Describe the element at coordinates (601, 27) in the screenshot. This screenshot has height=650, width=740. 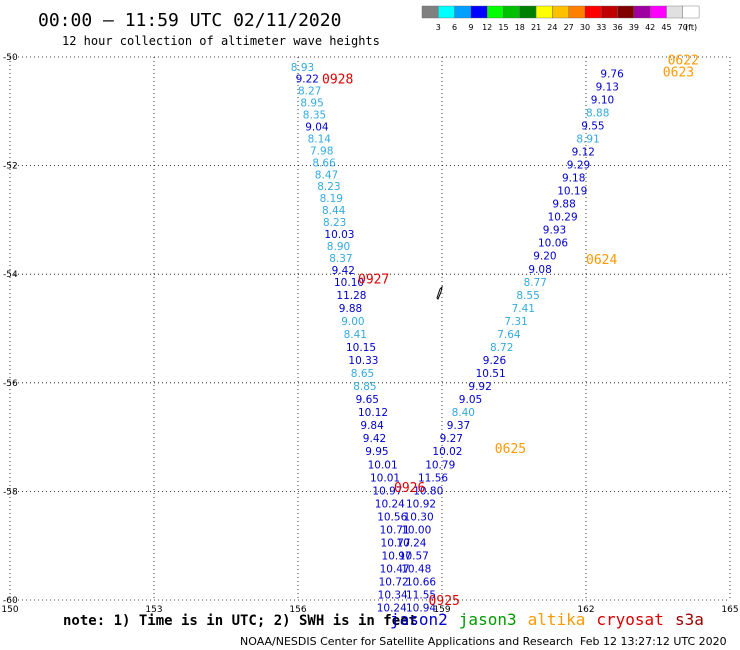
I see `colorbar-label: 33` at that location.